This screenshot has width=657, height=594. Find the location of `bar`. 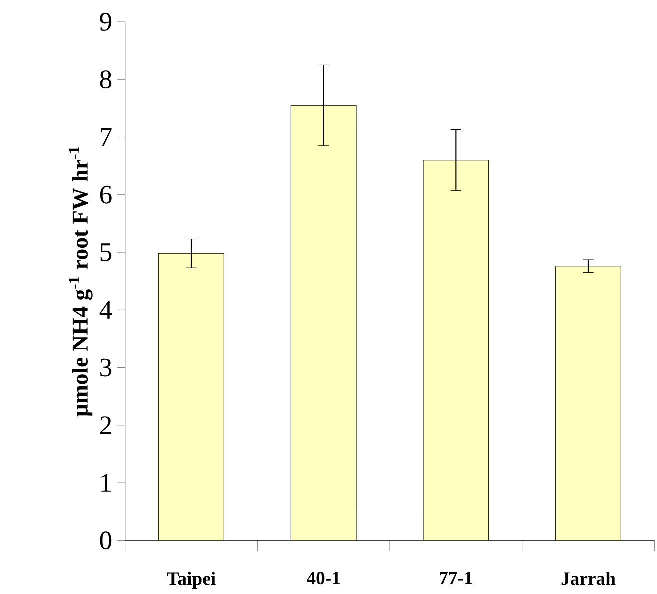

bar is located at coordinates (191, 397).